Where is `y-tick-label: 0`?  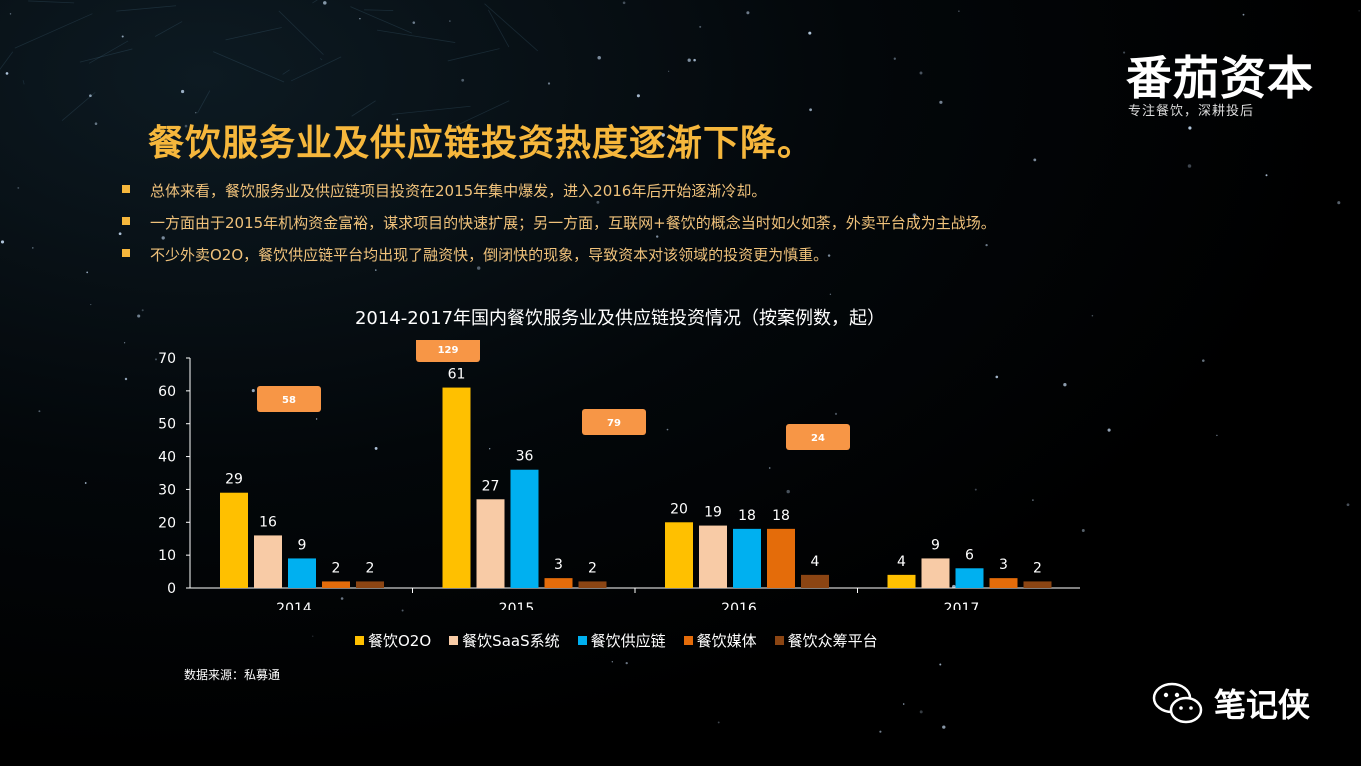 y-tick-label: 0 is located at coordinates (171, 589).